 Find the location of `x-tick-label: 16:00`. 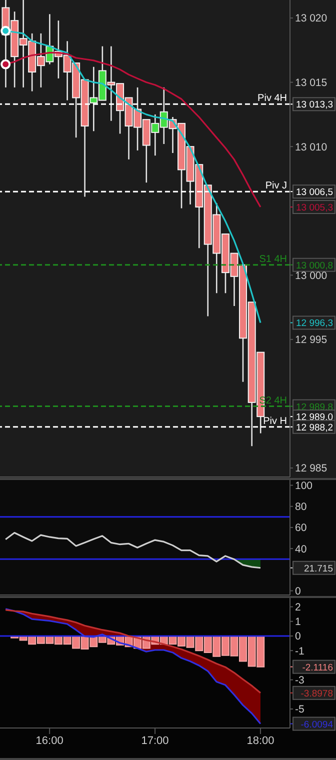

x-tick-label: 16:00 is located at coordinates (50, 740).